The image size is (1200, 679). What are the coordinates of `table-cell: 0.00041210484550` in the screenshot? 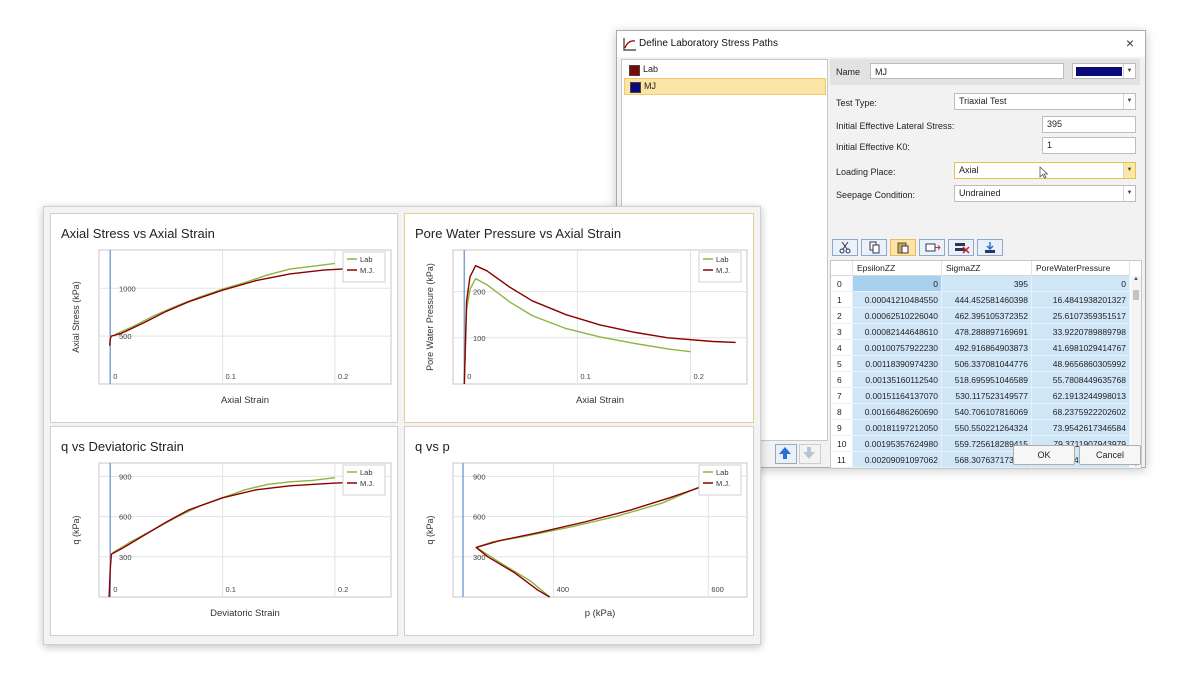 It's located at (897, 300).